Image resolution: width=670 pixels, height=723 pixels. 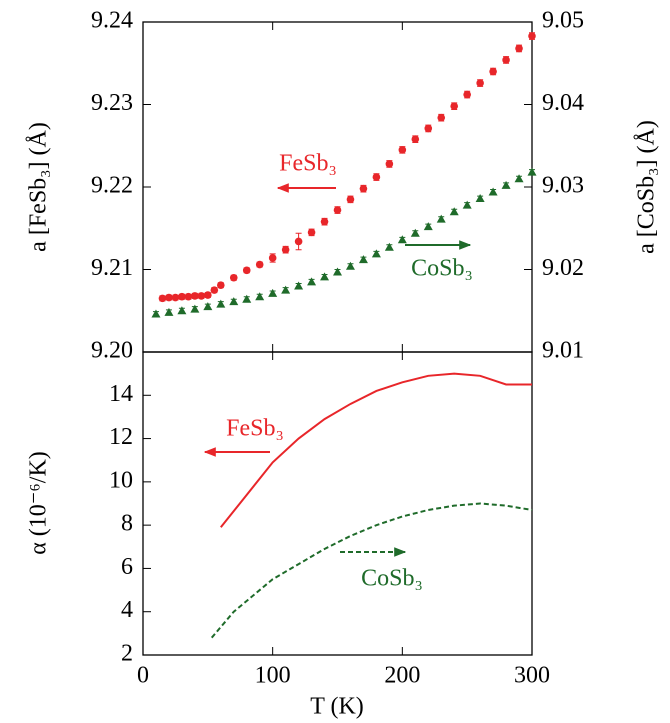 What do you see at coordinates (112, 351) in the screenshot?
I see `y-tick-label: 9.20` at bounding box center [112, 351].